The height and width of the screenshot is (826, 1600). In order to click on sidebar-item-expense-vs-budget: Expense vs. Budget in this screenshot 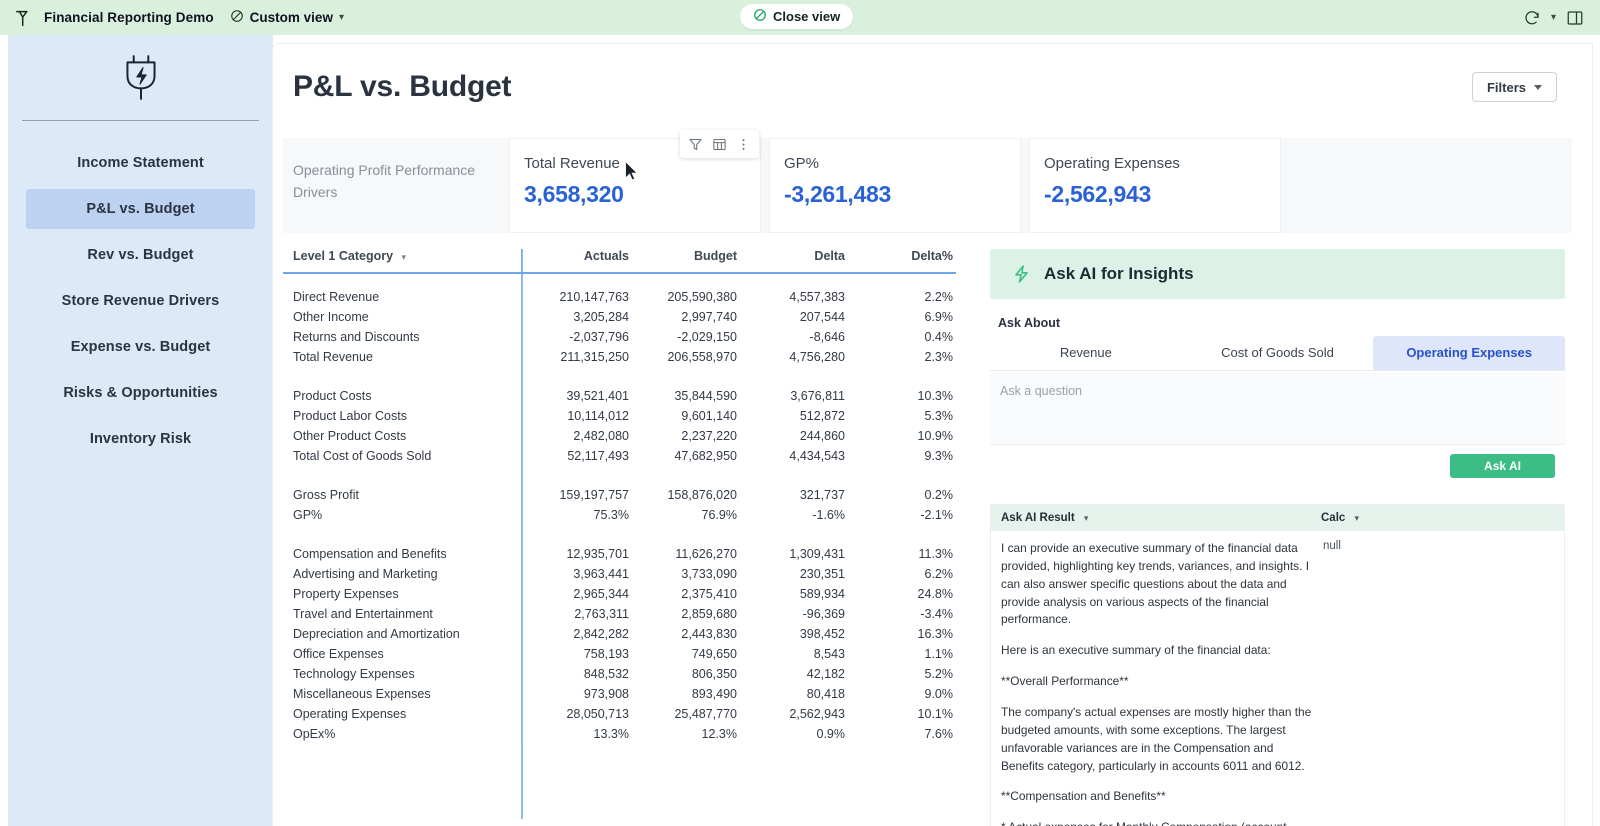, I will do `click(140, 347)`.